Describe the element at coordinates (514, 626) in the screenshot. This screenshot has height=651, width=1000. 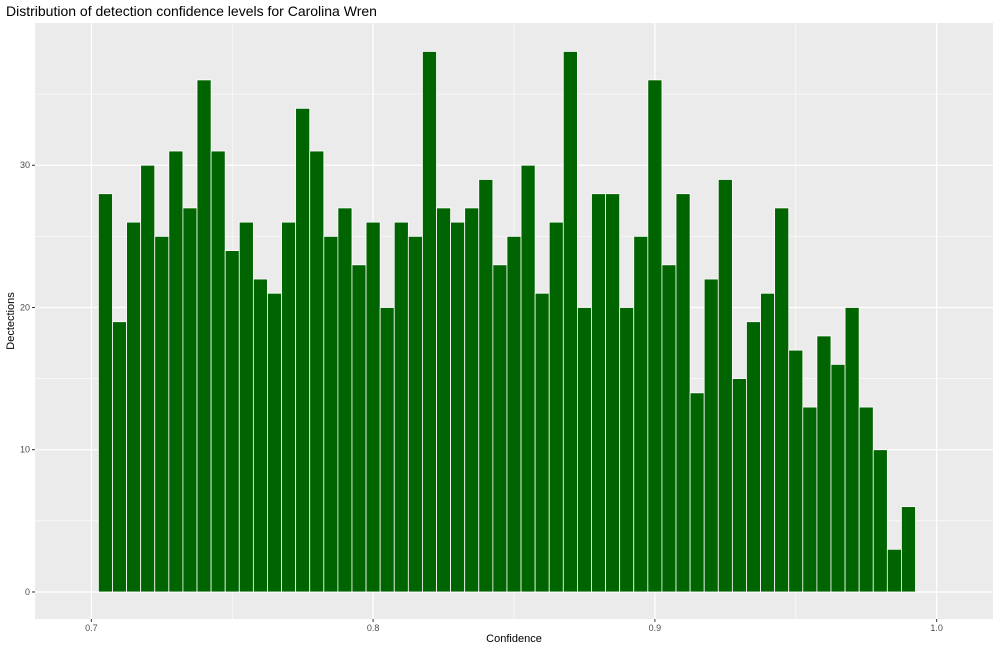
I see `x-axis-ticks: 0.7 0.8 0.9 1.0` at that location.